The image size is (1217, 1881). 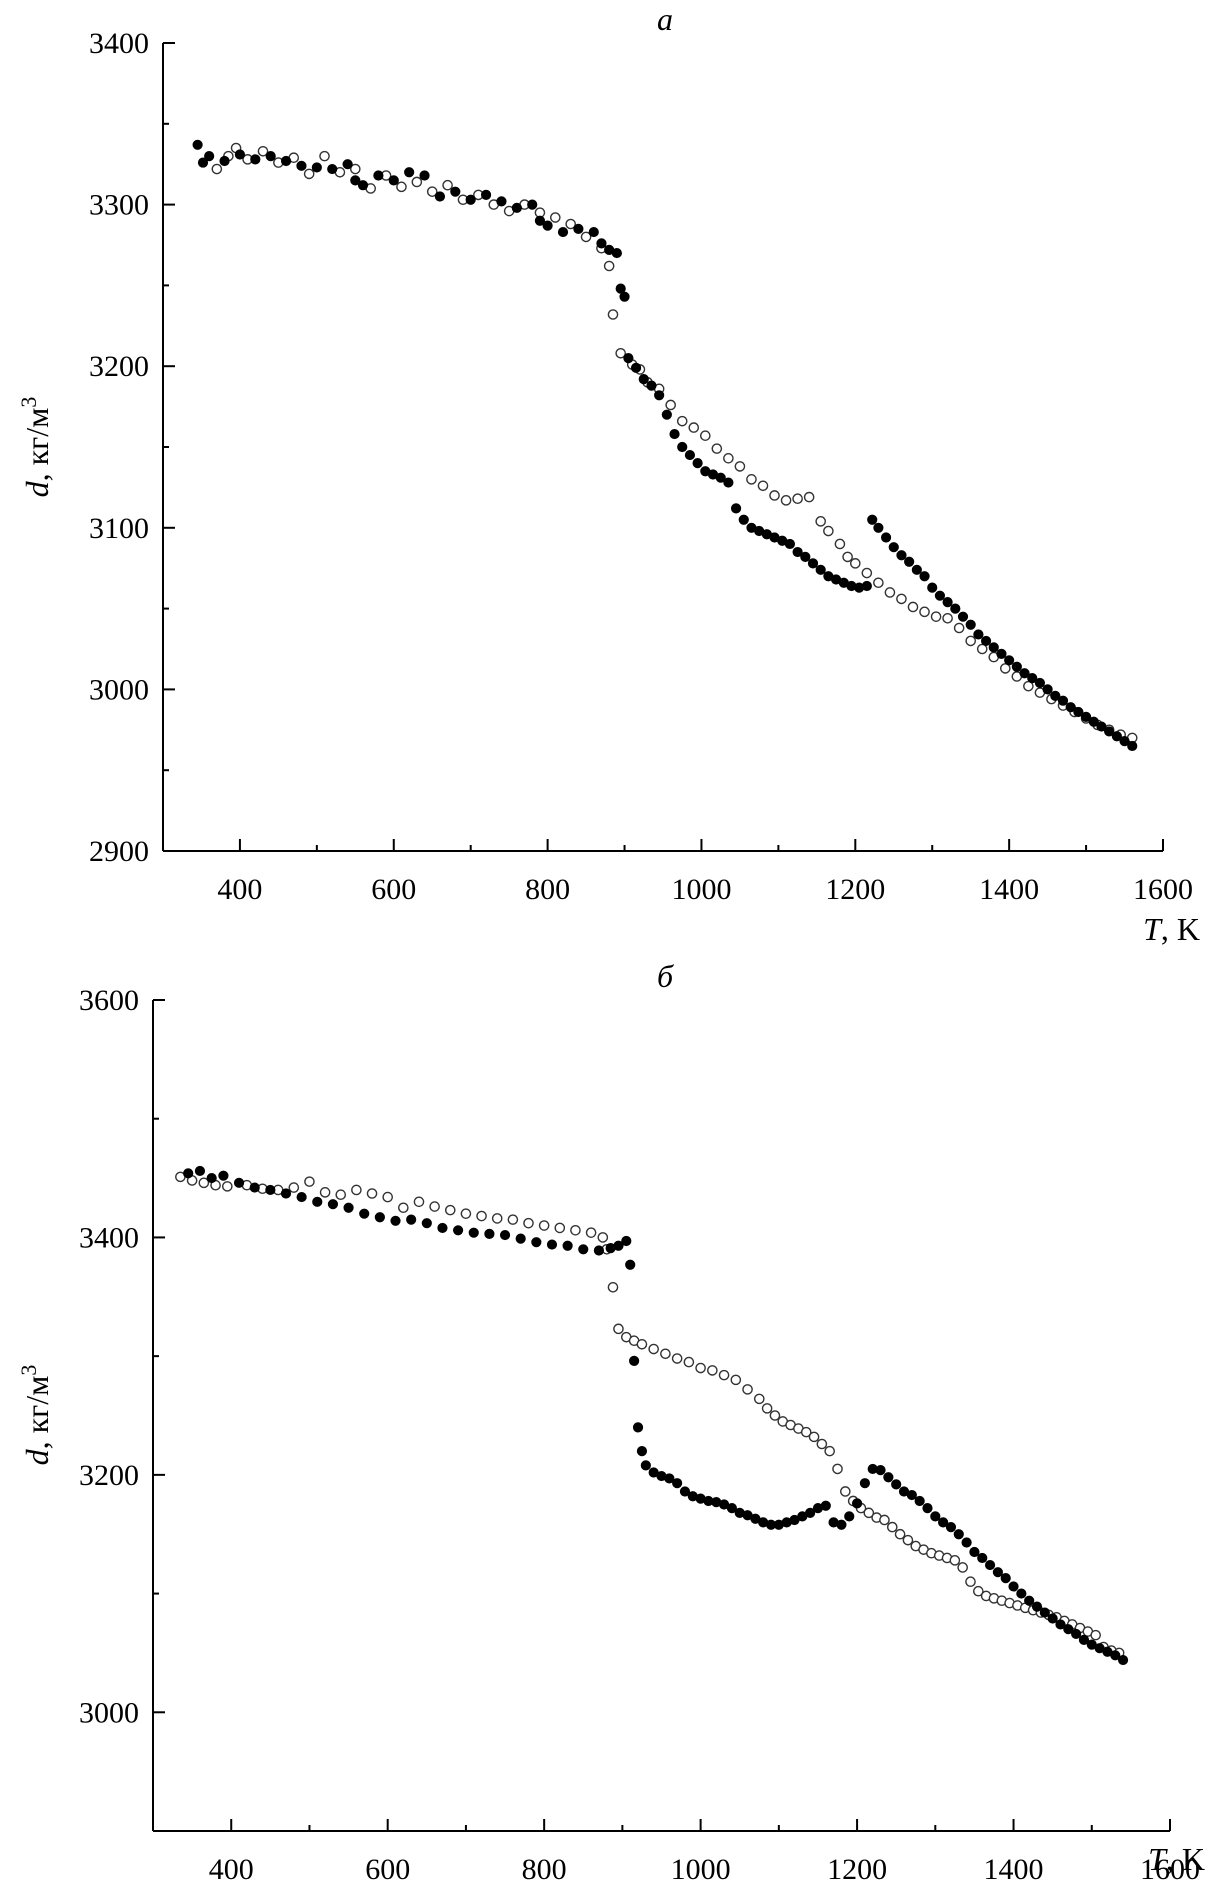 I want to click on x-axis-title: T, K, so click(x=1176, y=1859).